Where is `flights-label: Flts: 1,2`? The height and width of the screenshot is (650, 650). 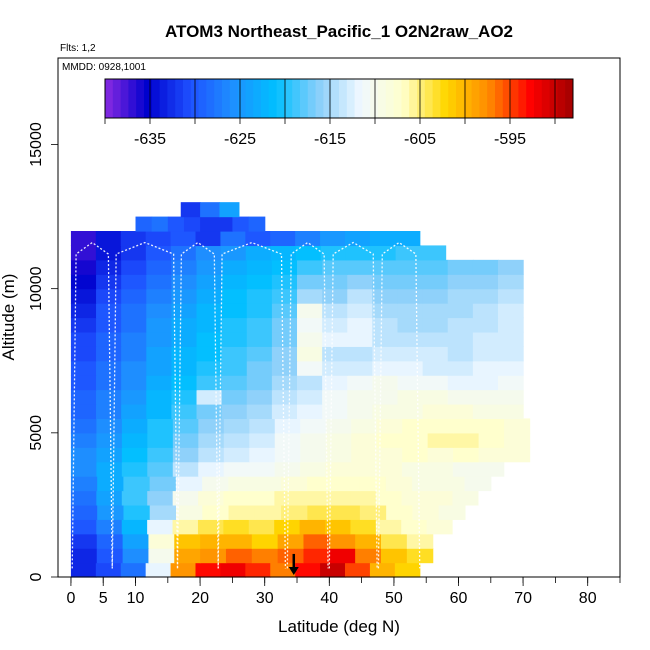 flights-label: Flts: 1,2 is located at coordinates (78, 48).